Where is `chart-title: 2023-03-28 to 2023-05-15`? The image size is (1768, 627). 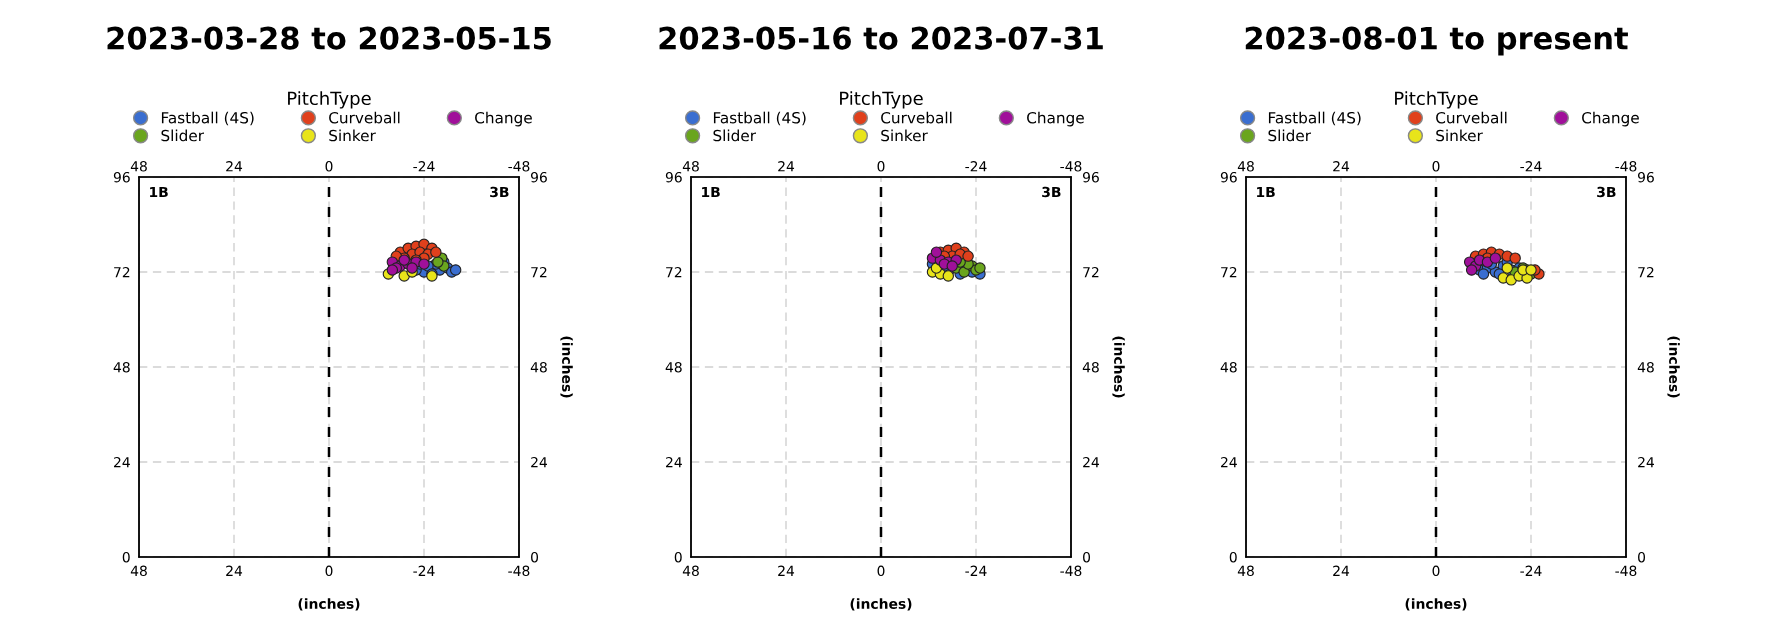
chart-title: 2023-03-28 to 2023-05-15 is located at coordinates (329, 38).